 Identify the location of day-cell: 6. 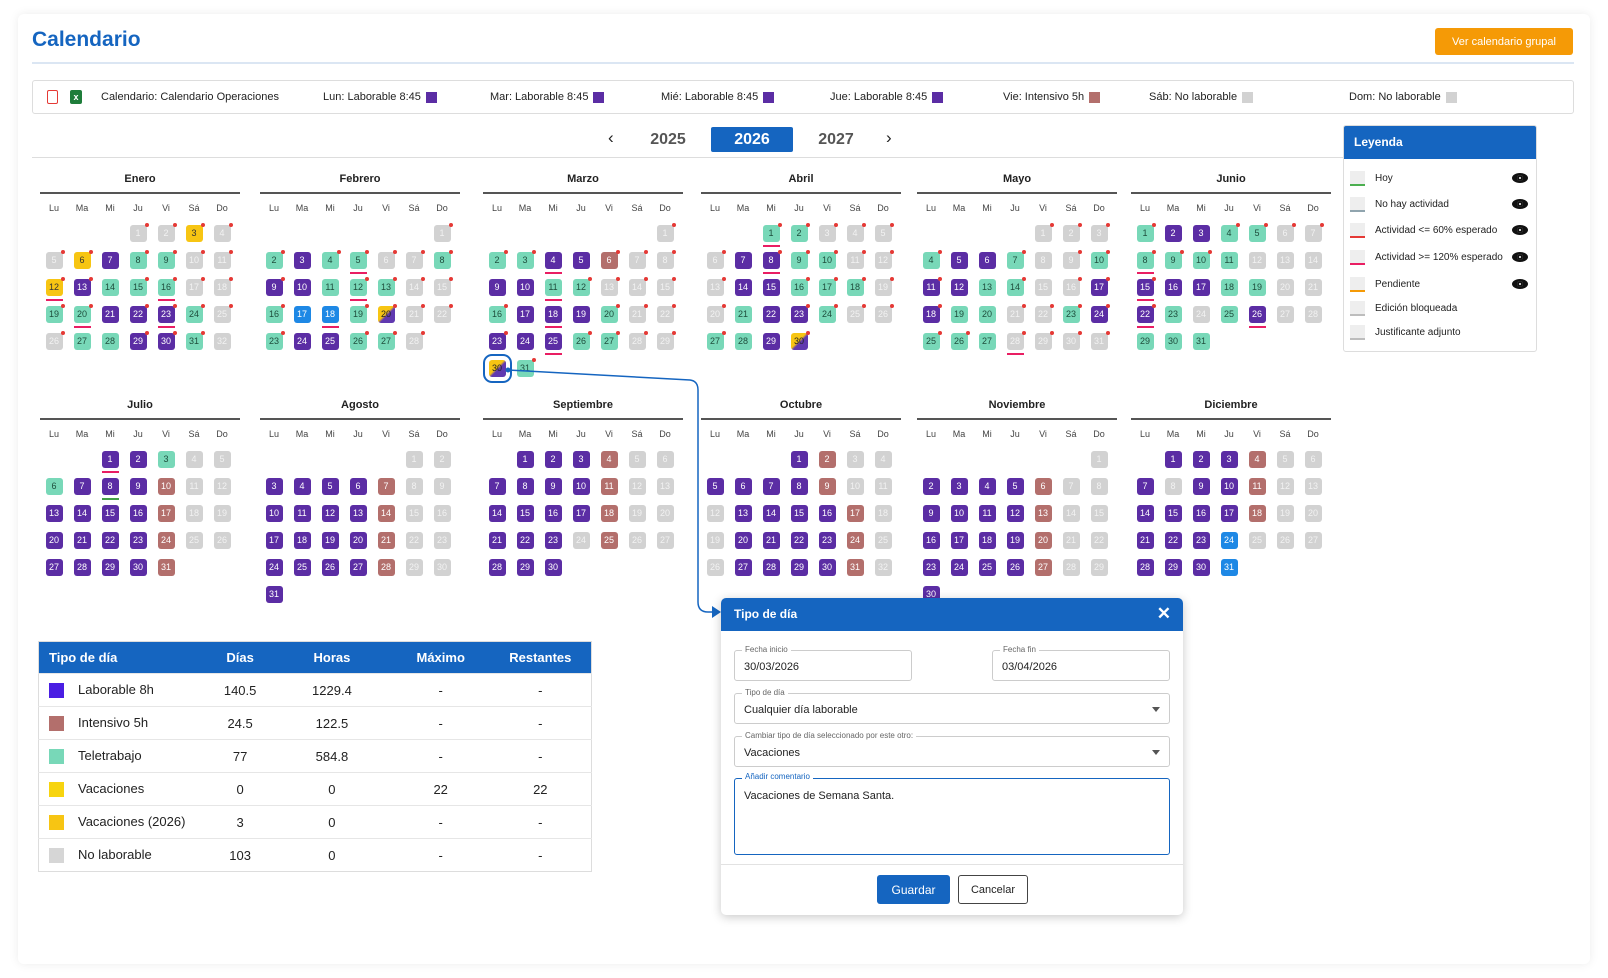
(665, 459).